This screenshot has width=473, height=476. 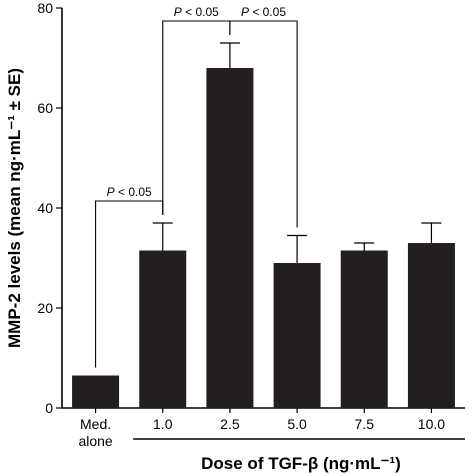 What do you see at coordinates (45, 108) in the screenshot?
I see `y-tick-label: 60` at bounding box center [45, 108].